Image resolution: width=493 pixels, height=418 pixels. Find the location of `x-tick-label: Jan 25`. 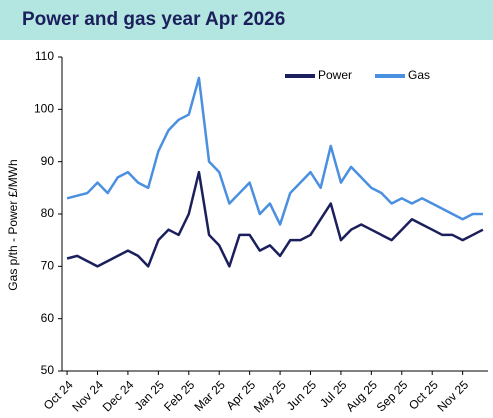

x-tick-label: Jan 25 is located at coordinates (150, 395).